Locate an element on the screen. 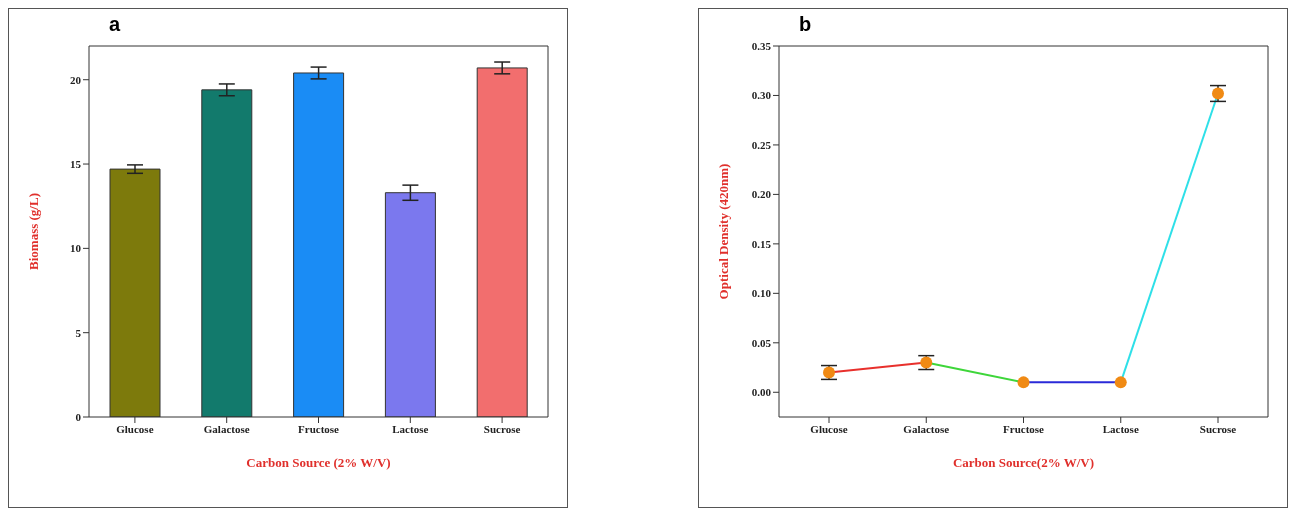  y-axis-title: Biomass (g/L) is located at coordinates (33, 231).